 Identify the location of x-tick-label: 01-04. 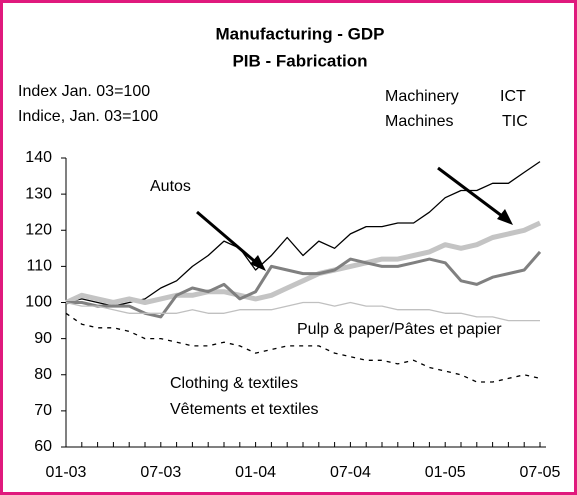
(255, 472).